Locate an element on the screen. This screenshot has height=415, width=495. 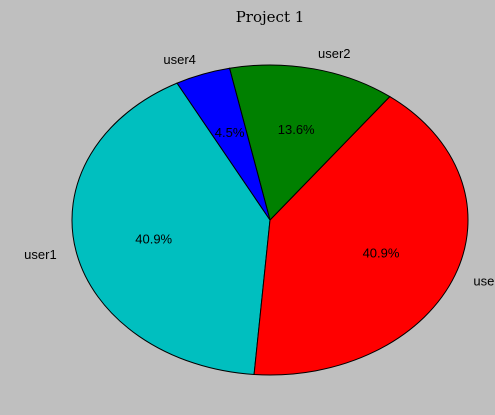
chart-title: Project 1 is located at coordinates (270, 17).